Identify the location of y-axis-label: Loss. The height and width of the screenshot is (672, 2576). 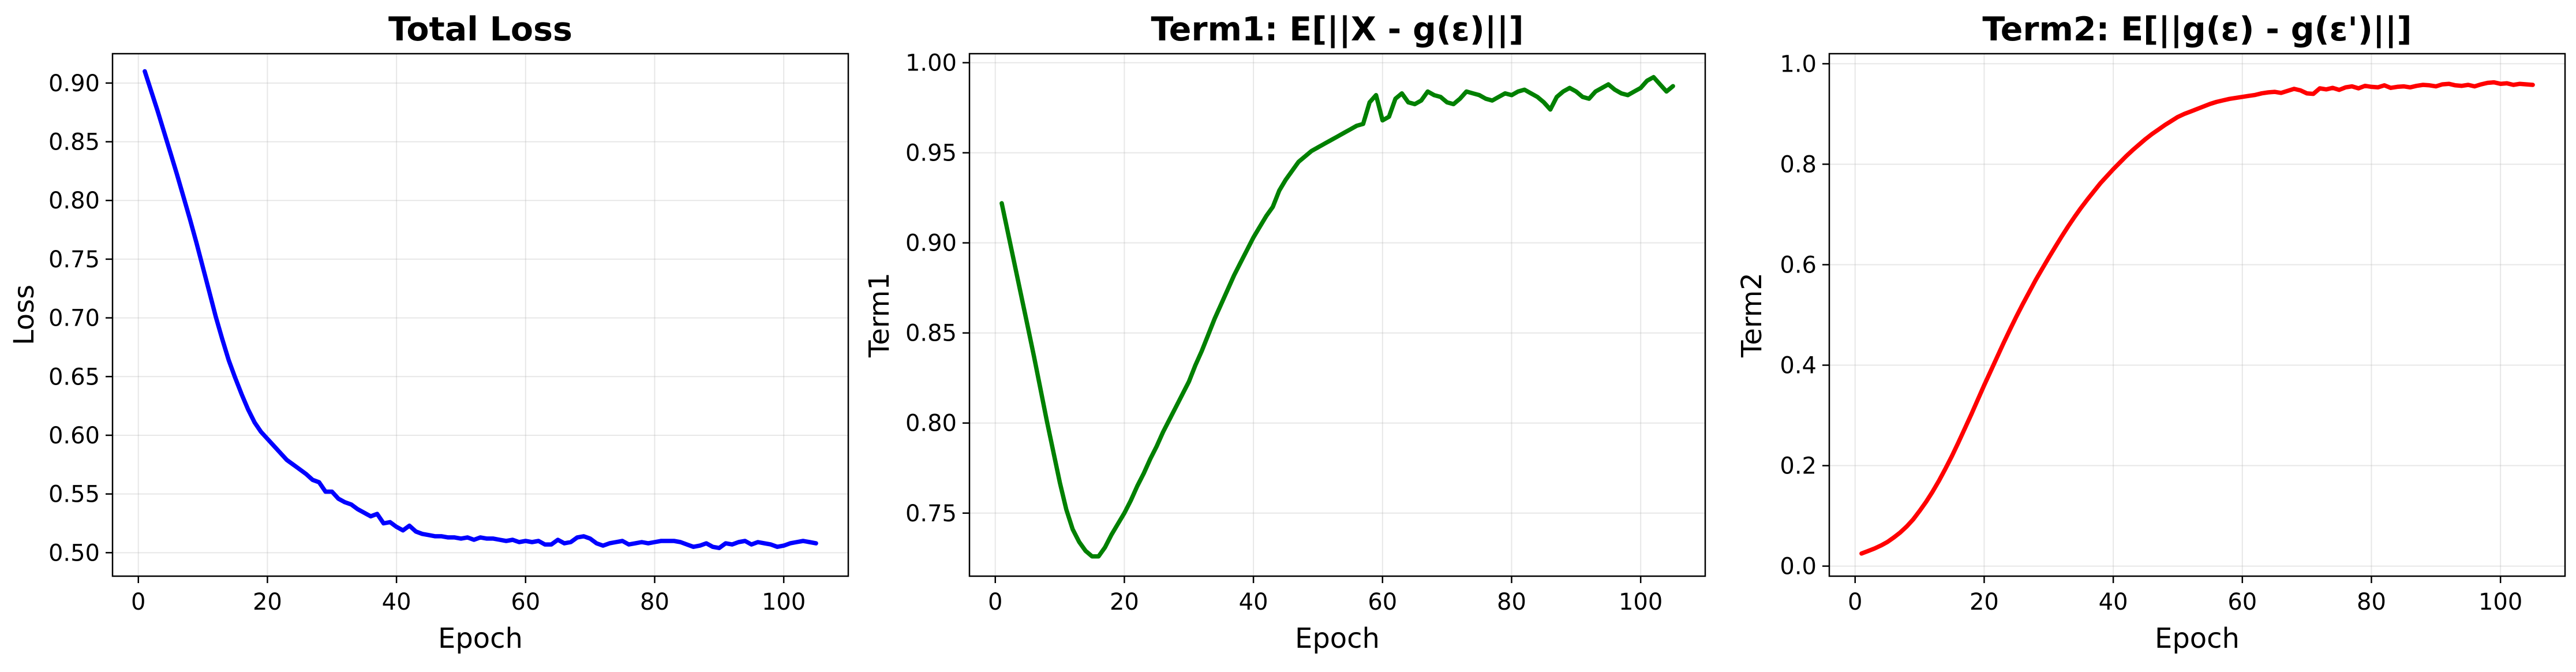
(24, 315).